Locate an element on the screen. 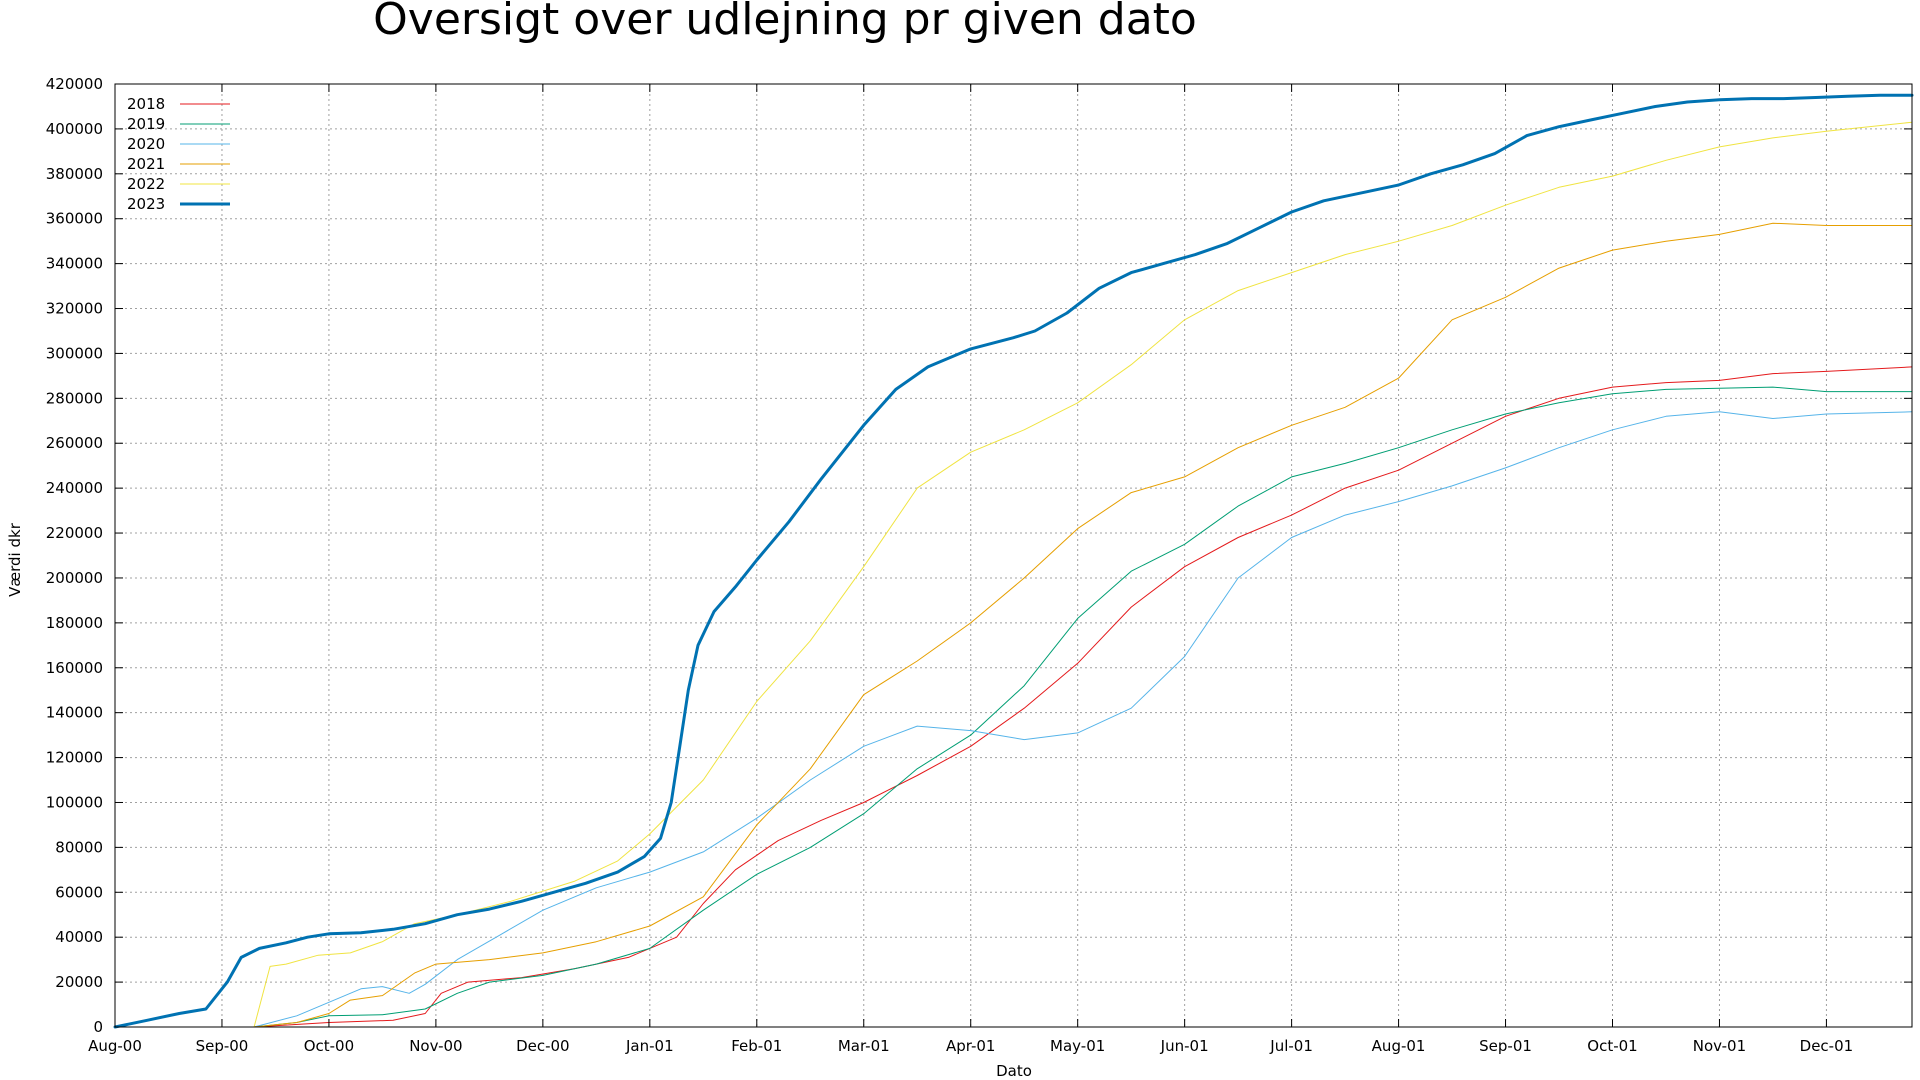 Image resolution: width=1920 pixels, height=1080 pixels. y-tick-label: 380000 is located at coordinates (74, 174).